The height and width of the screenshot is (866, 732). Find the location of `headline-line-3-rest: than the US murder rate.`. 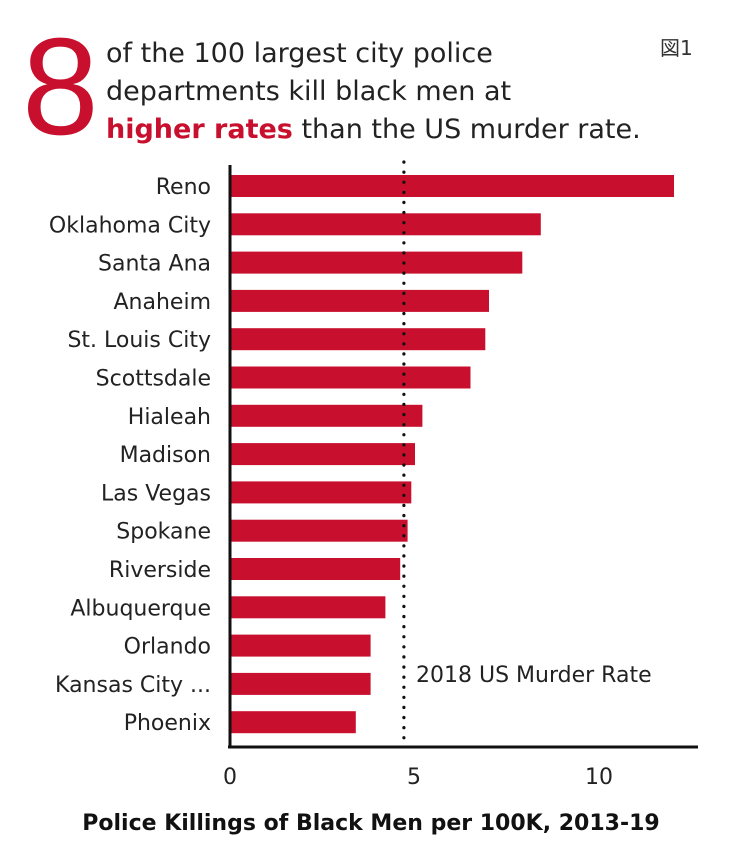

headline-line-3-rest: than the US murder rate. is located at coordinates (466, 129).